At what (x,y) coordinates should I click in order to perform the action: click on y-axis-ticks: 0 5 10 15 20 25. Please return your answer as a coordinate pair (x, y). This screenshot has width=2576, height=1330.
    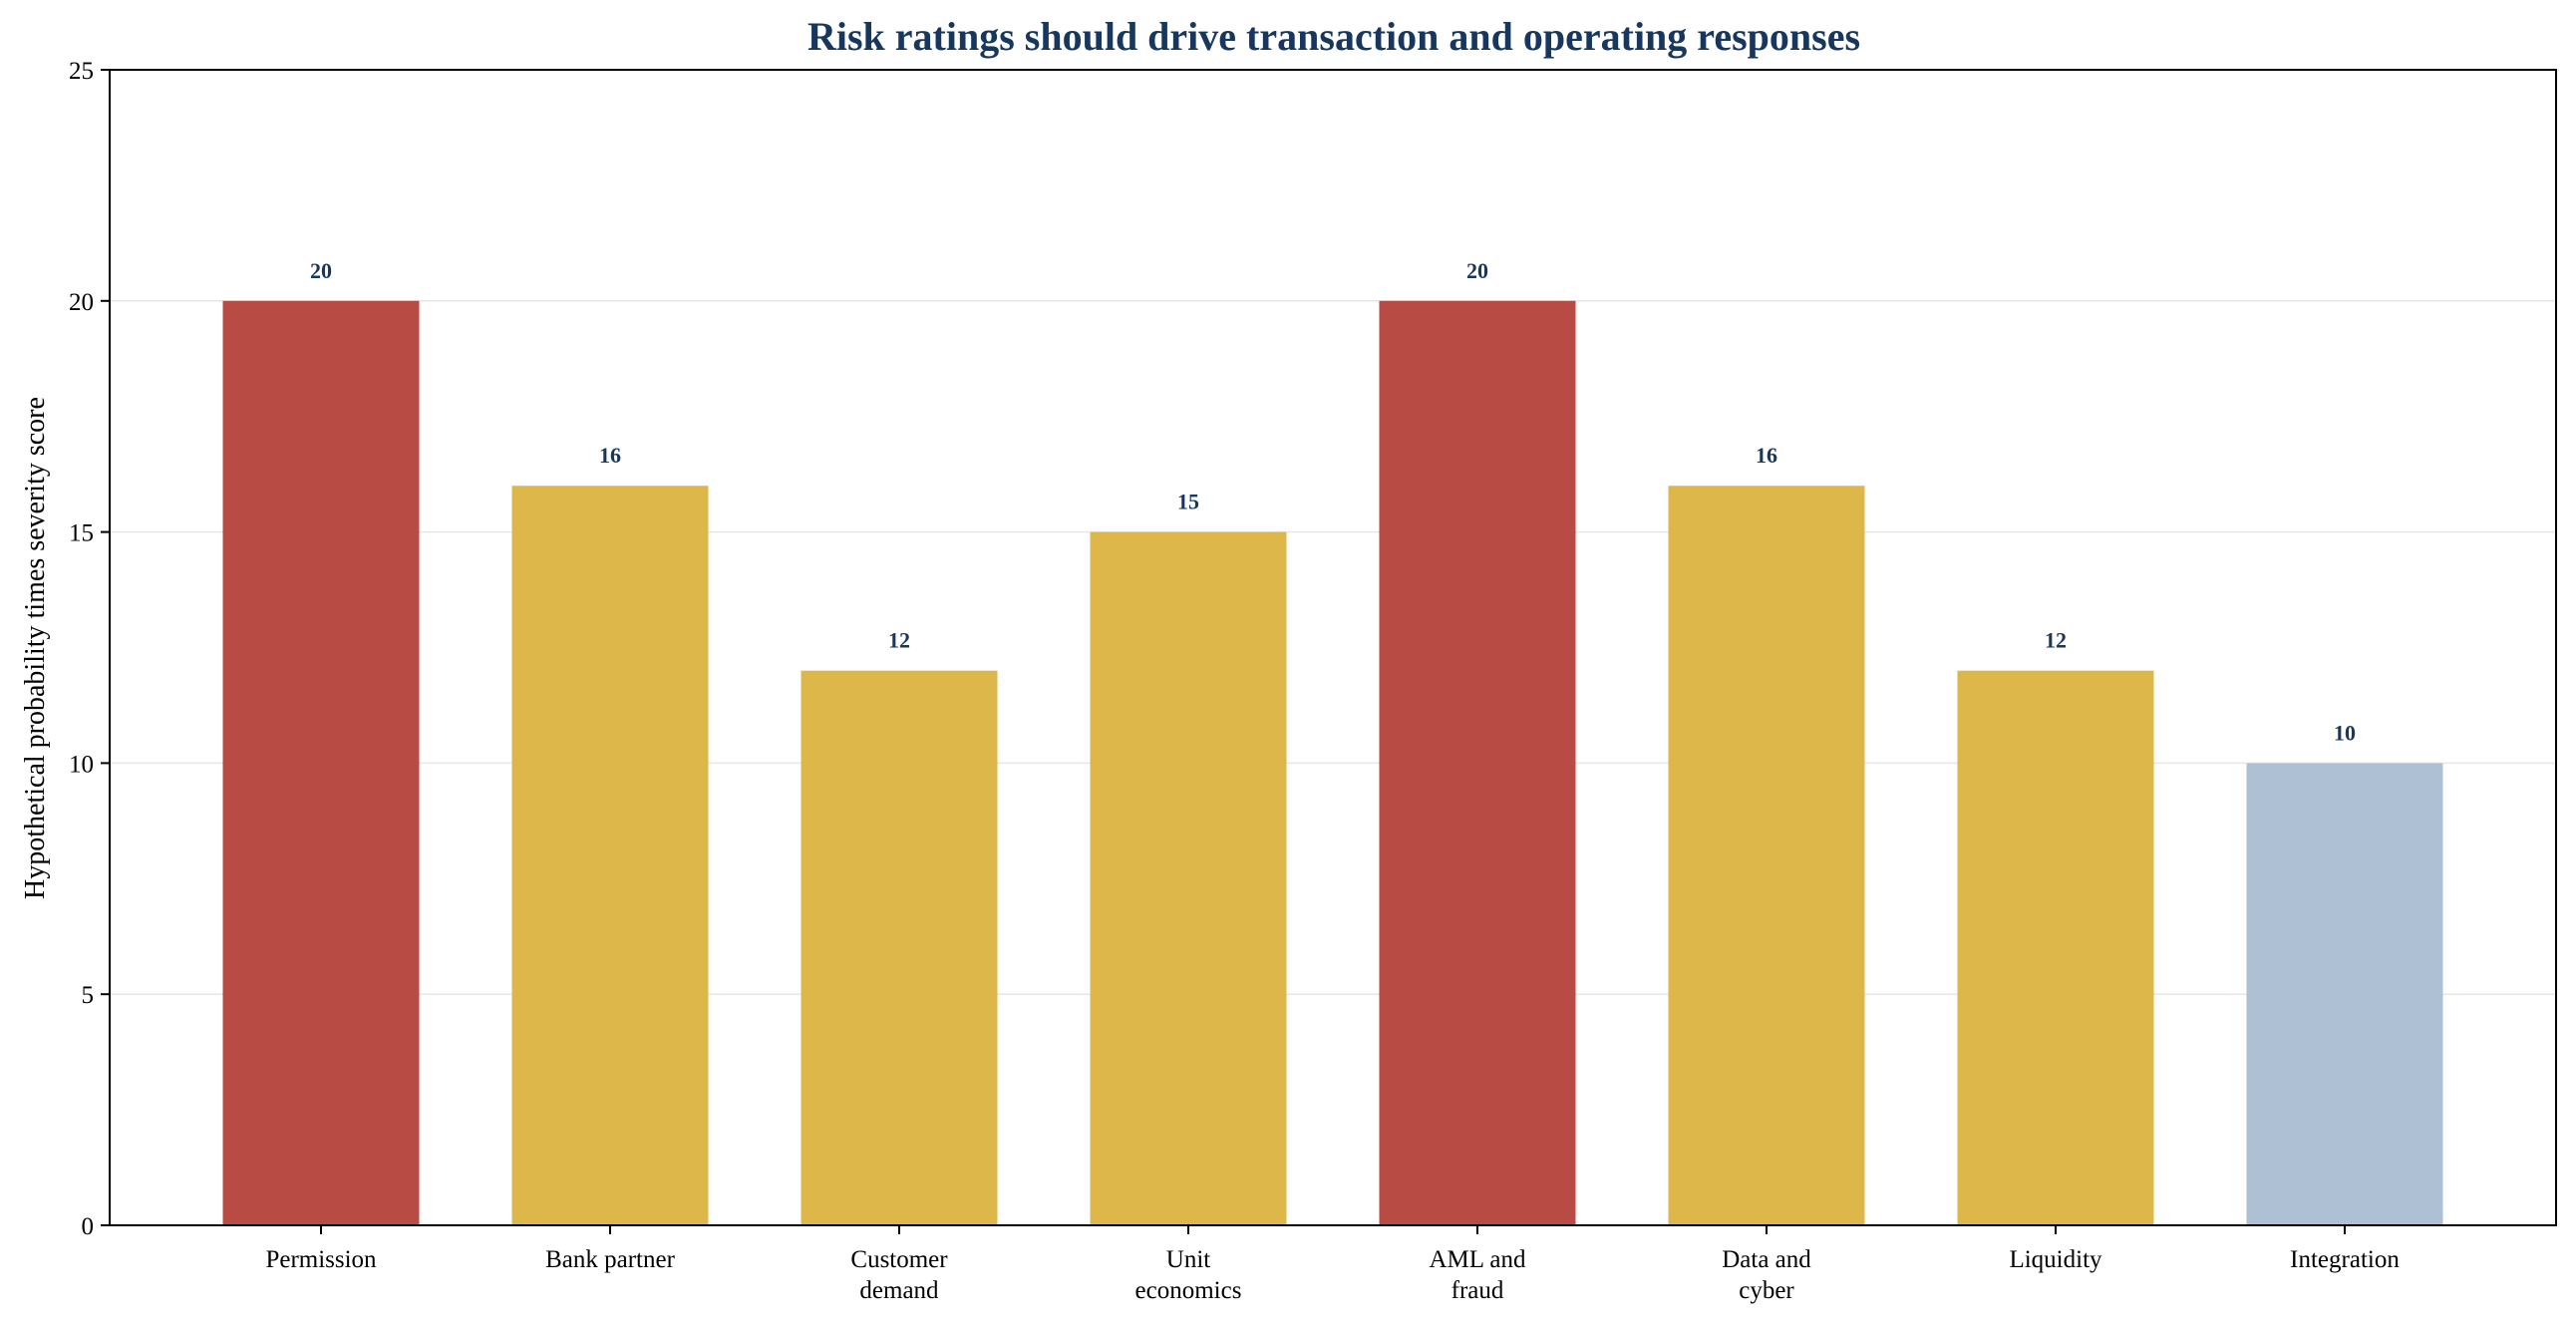
    Looking at the image, I should click on (89, 649).